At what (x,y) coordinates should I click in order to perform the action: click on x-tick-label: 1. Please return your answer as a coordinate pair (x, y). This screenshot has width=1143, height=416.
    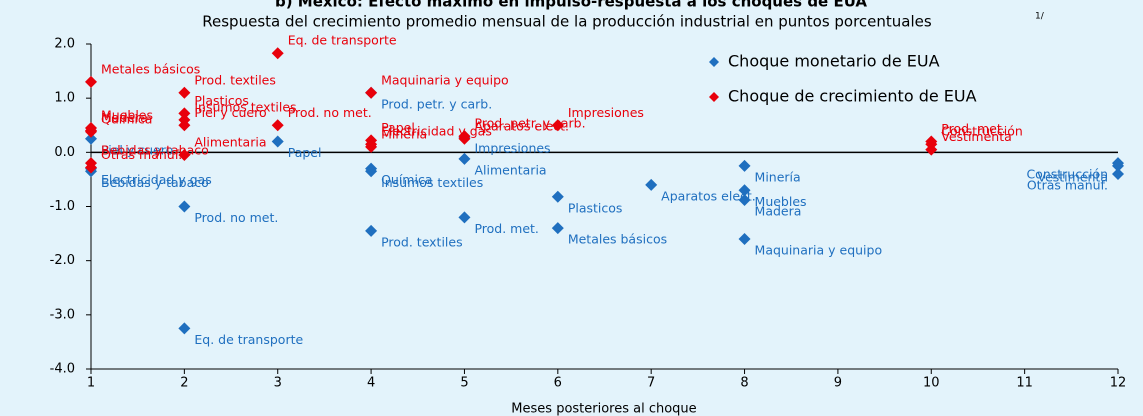
    Looking at the image, I should click on (91, 383).